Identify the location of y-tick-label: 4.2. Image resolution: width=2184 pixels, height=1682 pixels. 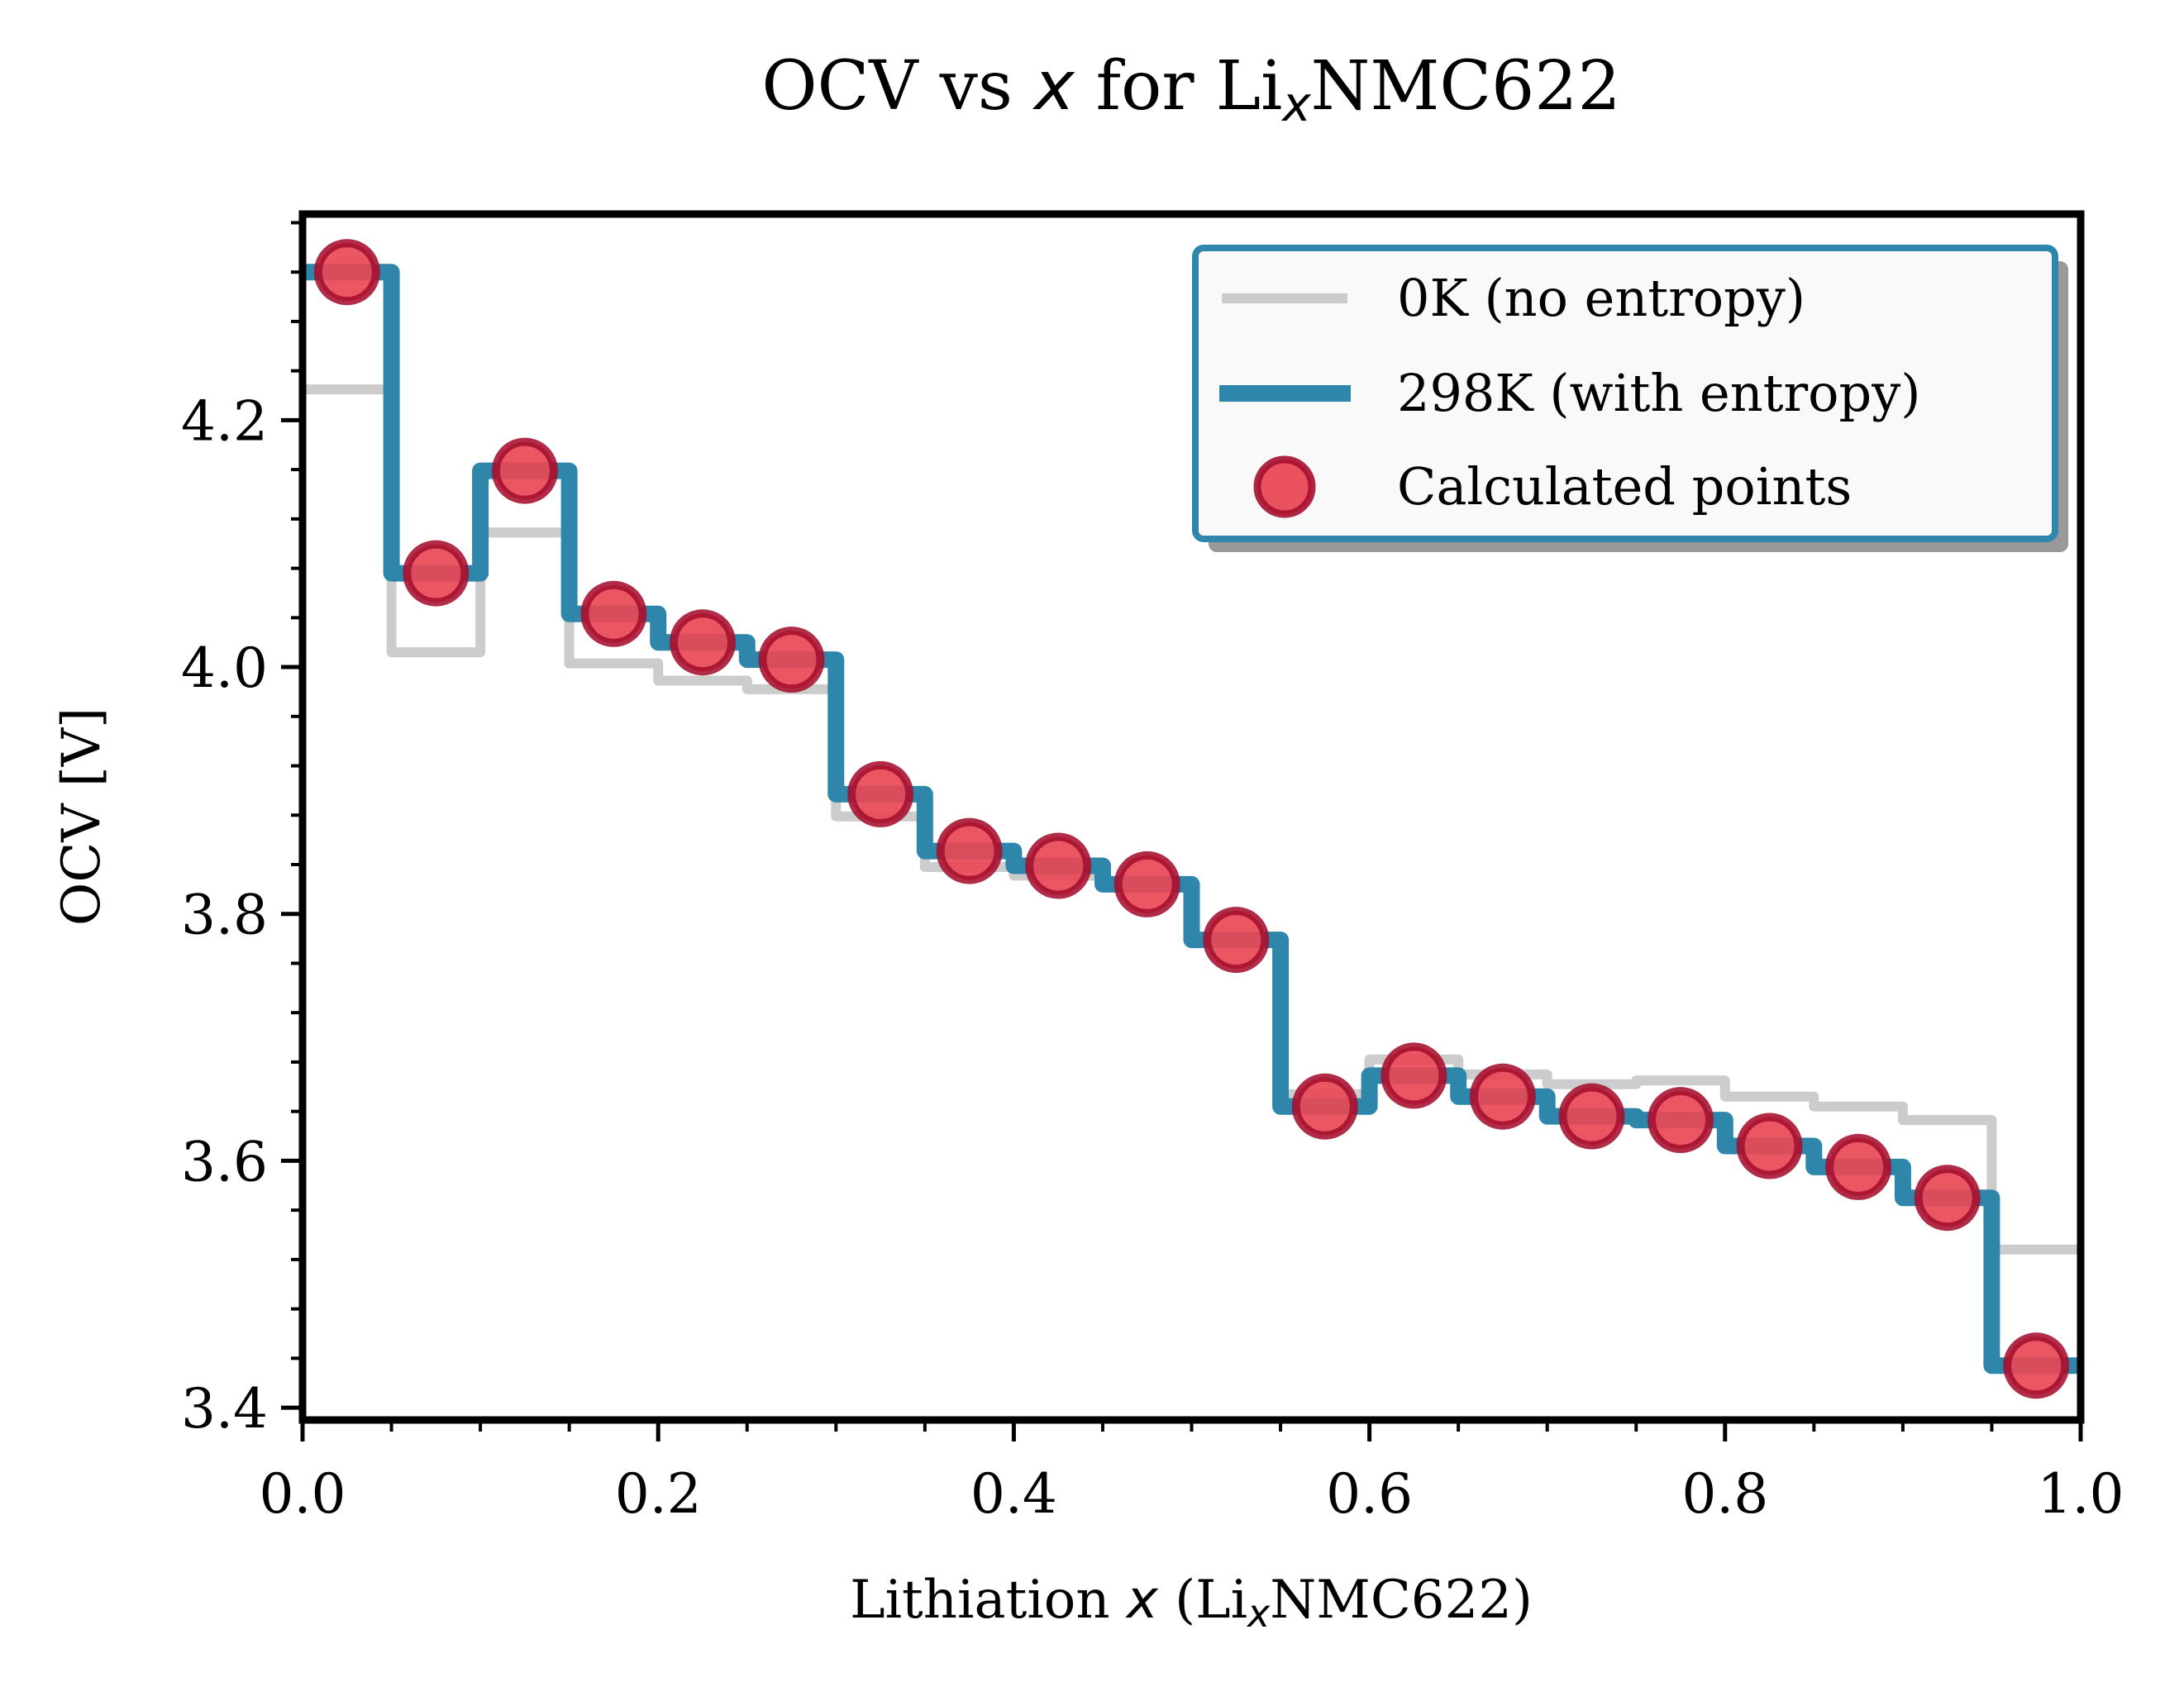
(224, 421).